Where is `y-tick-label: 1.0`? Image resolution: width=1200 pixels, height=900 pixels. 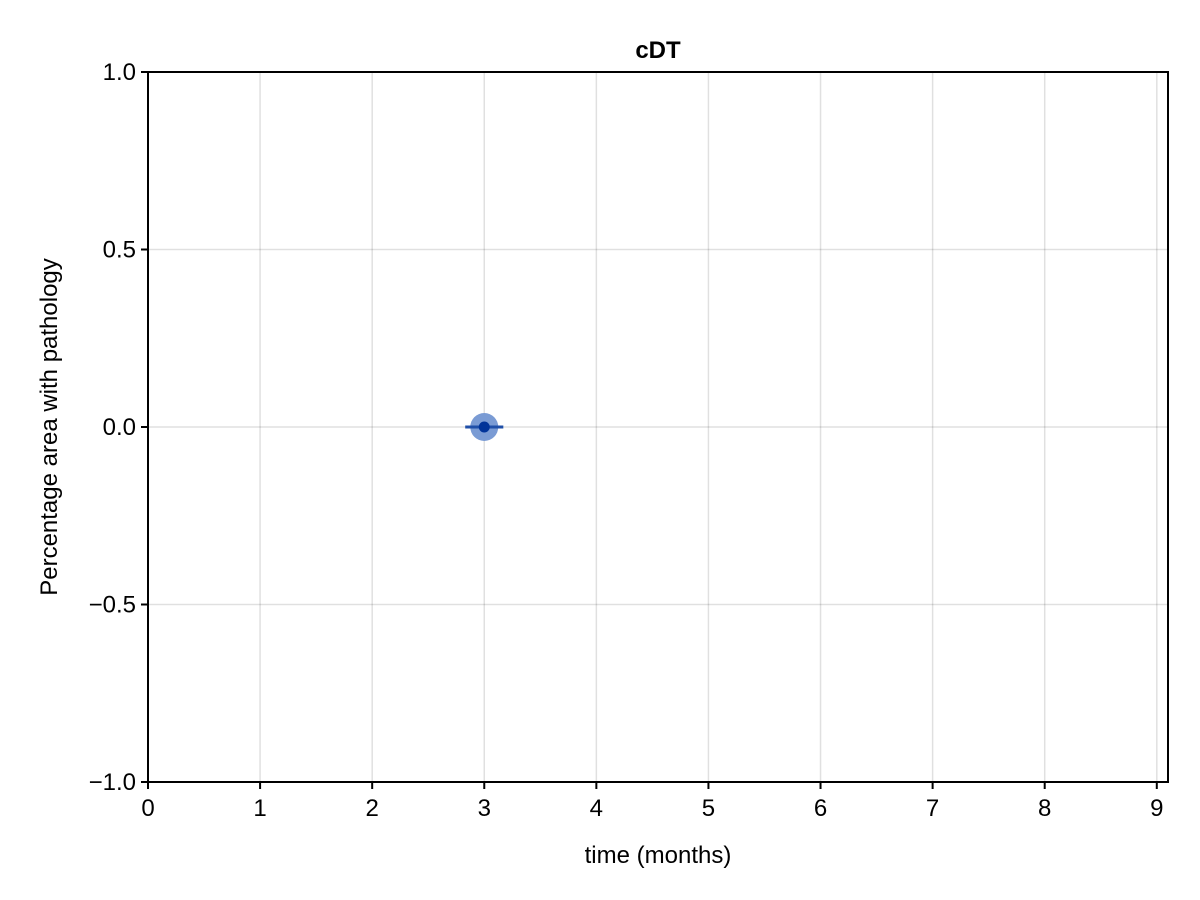
y-tick-label: 1.0 is located at coordinates (119, 72).